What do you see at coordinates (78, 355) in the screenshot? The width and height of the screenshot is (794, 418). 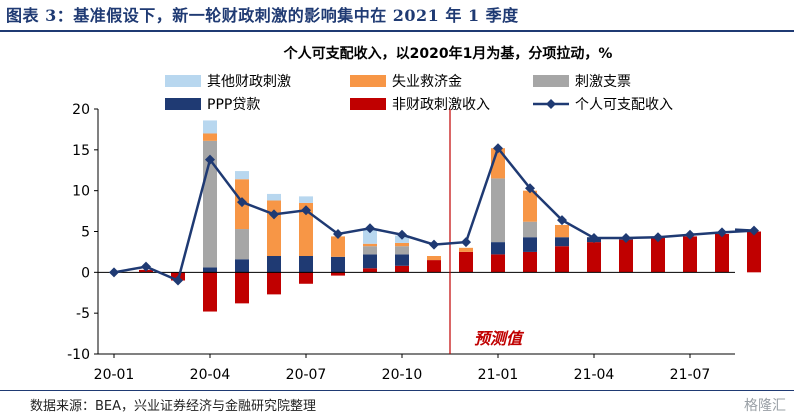 I see `y-tick-label: -10` at bounding box center [78, 355].